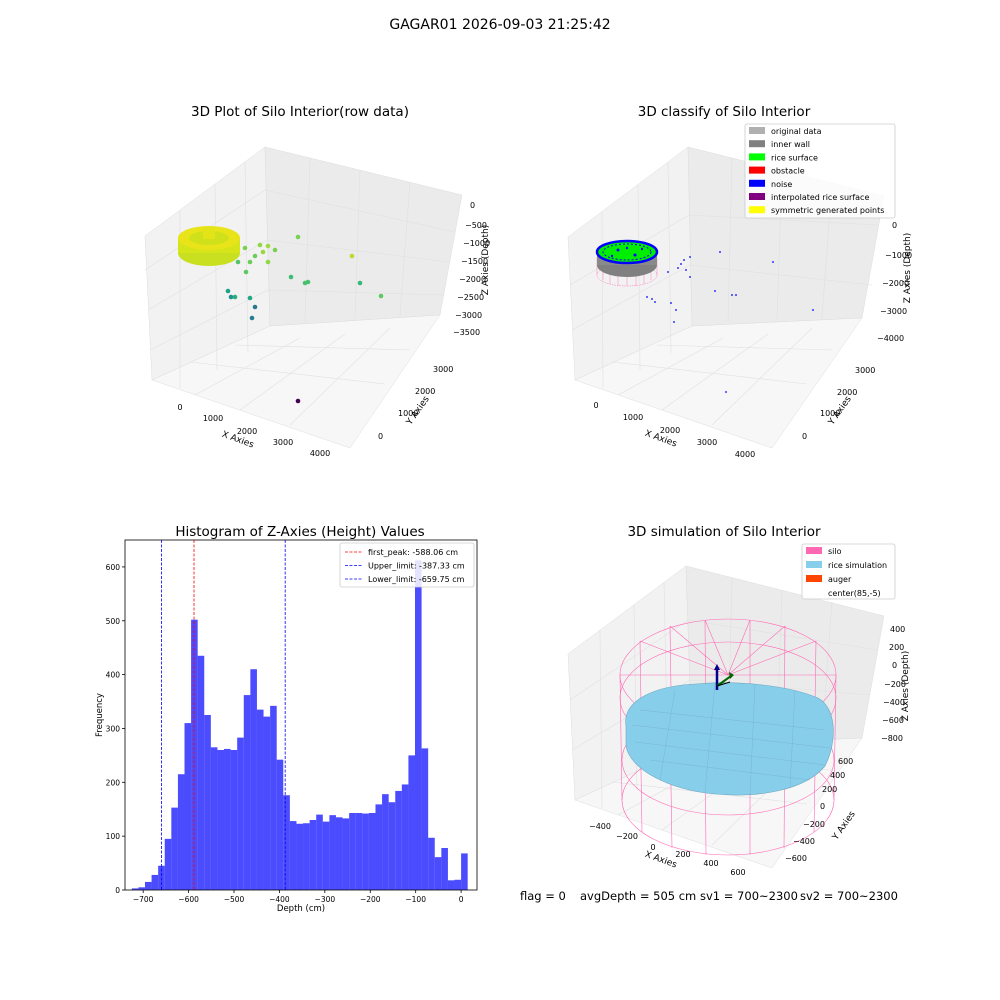 Image resolution: width=1000 pixels, height=1000 pixels. I want to click on histogram-x-tick-label: −500, so click(234, 899).